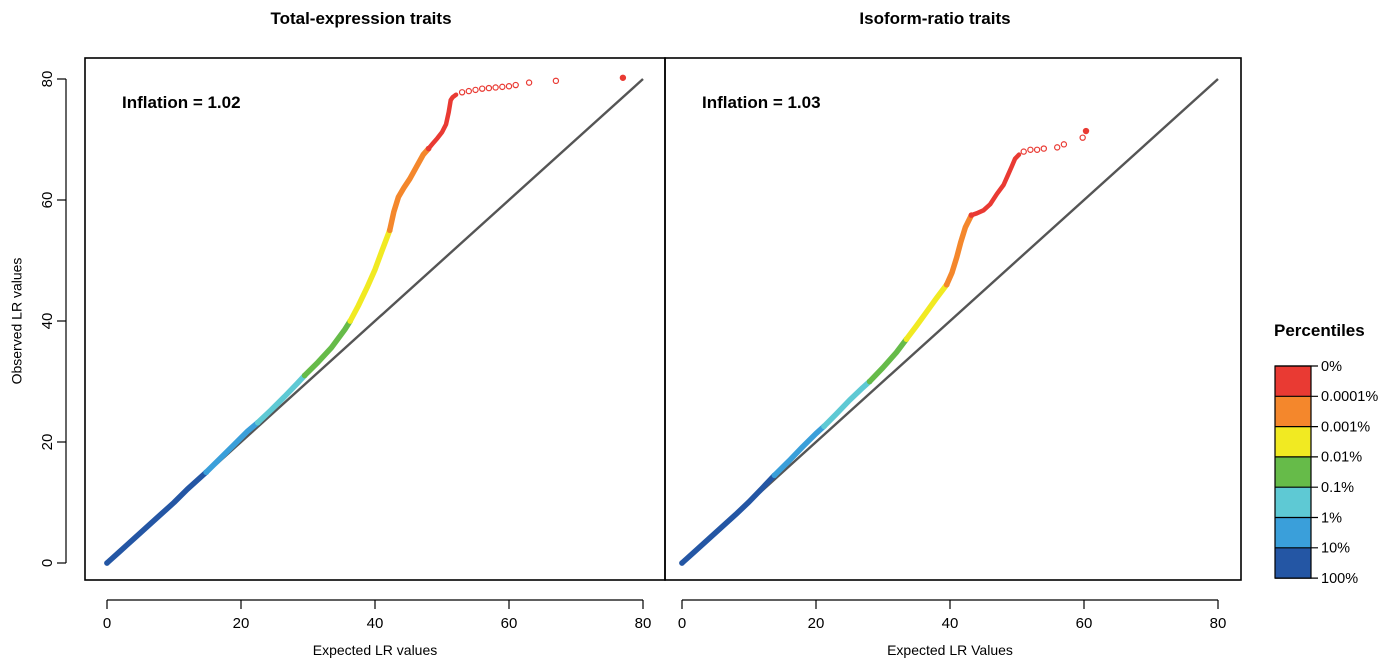 This screenshot has width=1399, height=666. I want to click on legend-label: 1%, so click(1331, 518).